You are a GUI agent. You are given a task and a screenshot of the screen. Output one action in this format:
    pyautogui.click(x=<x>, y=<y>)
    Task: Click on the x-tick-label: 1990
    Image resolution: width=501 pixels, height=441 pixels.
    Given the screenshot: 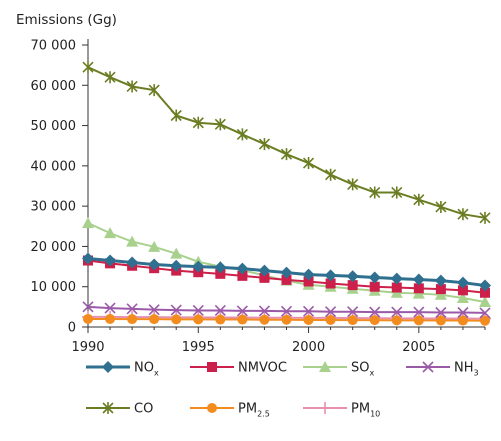 What is the action you would take?
    pyautogui.click(x=87, y=347)
    